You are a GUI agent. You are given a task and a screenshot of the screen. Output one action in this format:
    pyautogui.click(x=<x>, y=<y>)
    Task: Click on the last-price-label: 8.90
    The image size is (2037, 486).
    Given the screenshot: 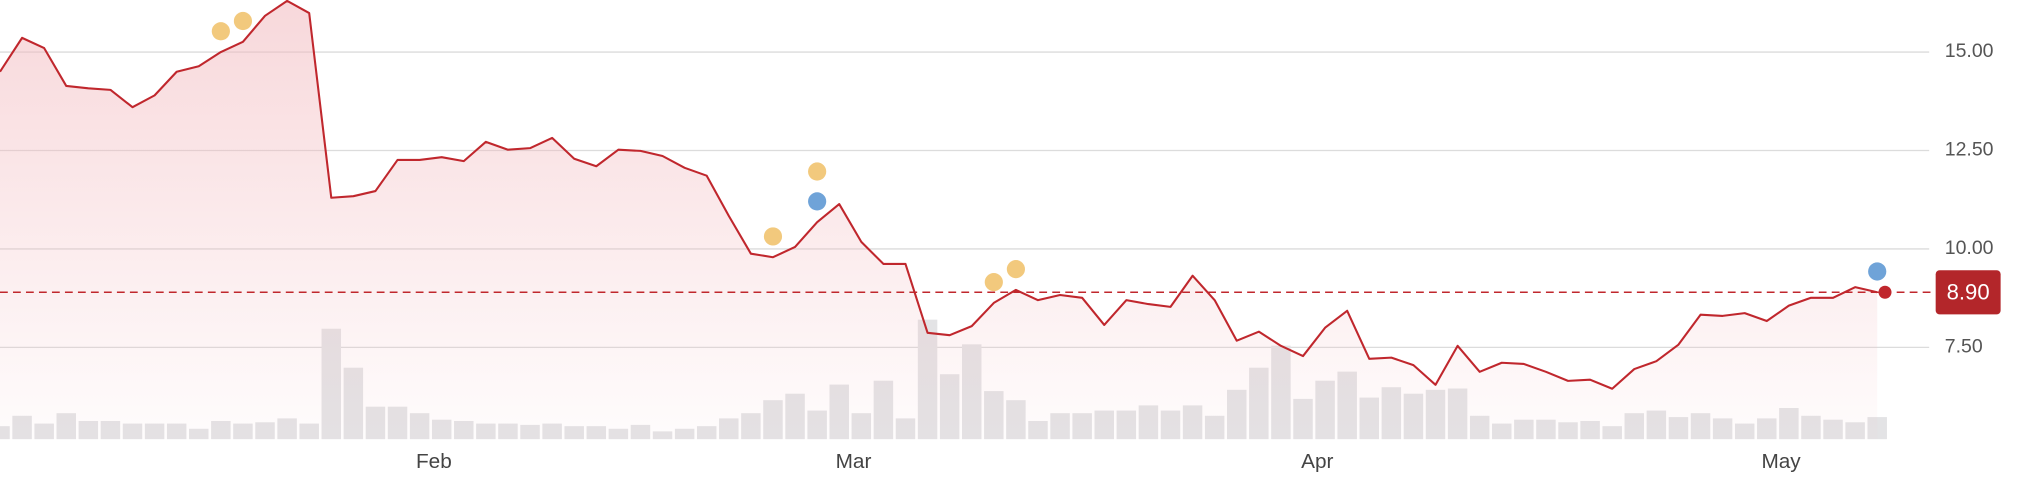 What is the action you would take?
    pyautogui.click(x=1968, y=291)
    